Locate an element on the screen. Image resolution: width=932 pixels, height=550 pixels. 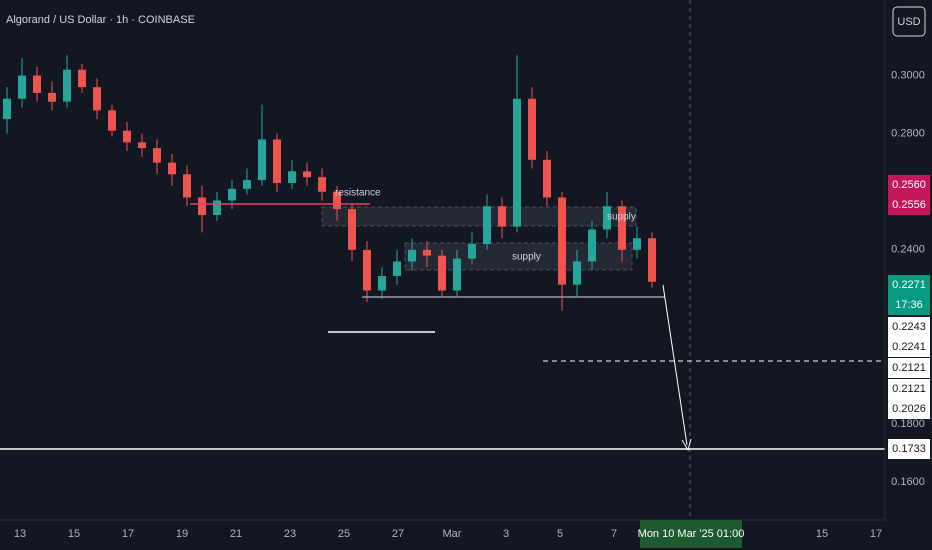
x-tick-label: 21 is located at coordinates (236, 534).